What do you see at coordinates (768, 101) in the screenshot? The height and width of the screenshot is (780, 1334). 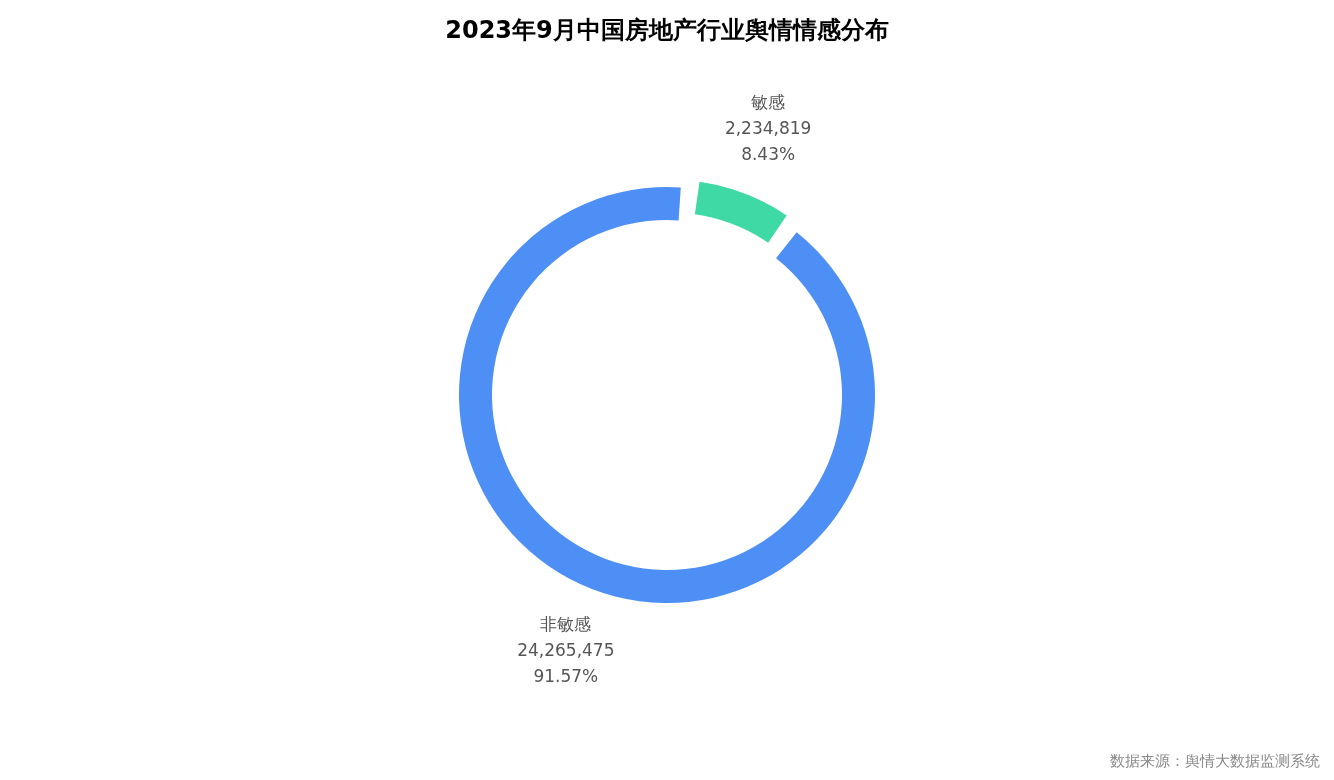 I see `slice-label: 敏感` at bounding box center [768, 101].